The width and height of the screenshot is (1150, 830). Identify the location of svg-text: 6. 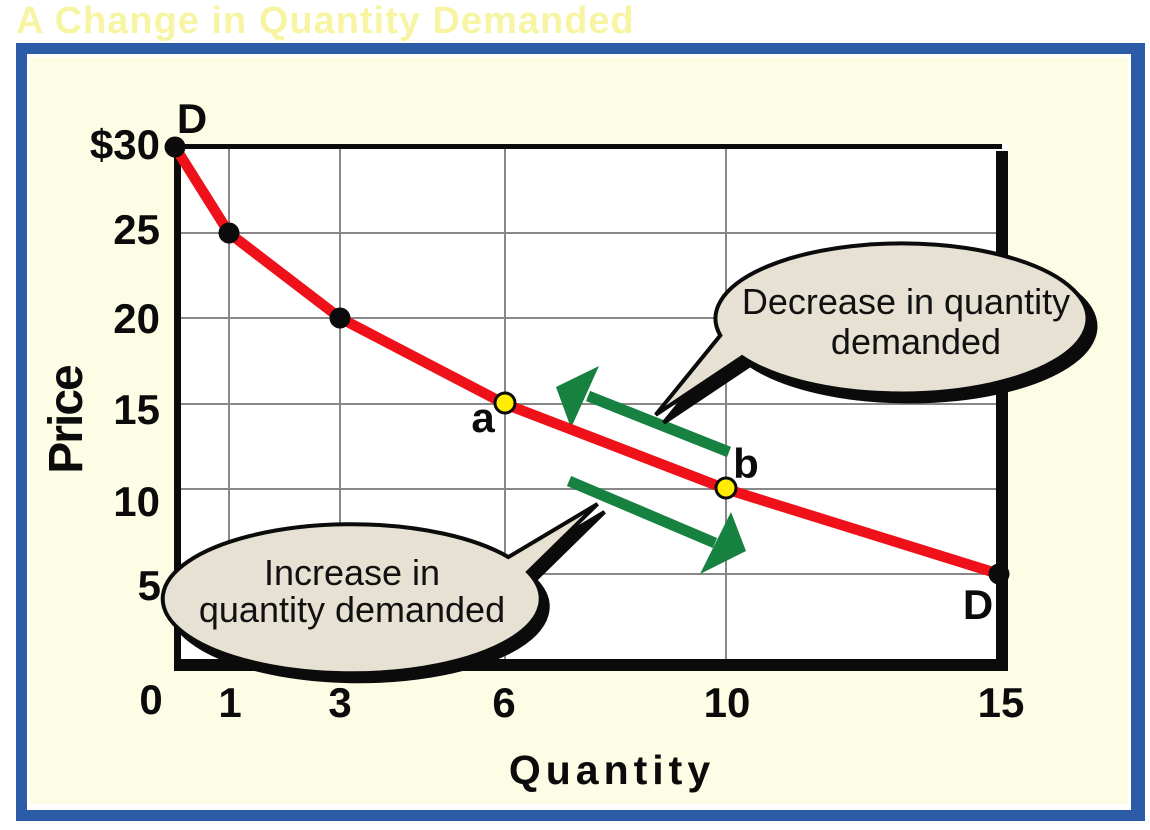
(503, 702).